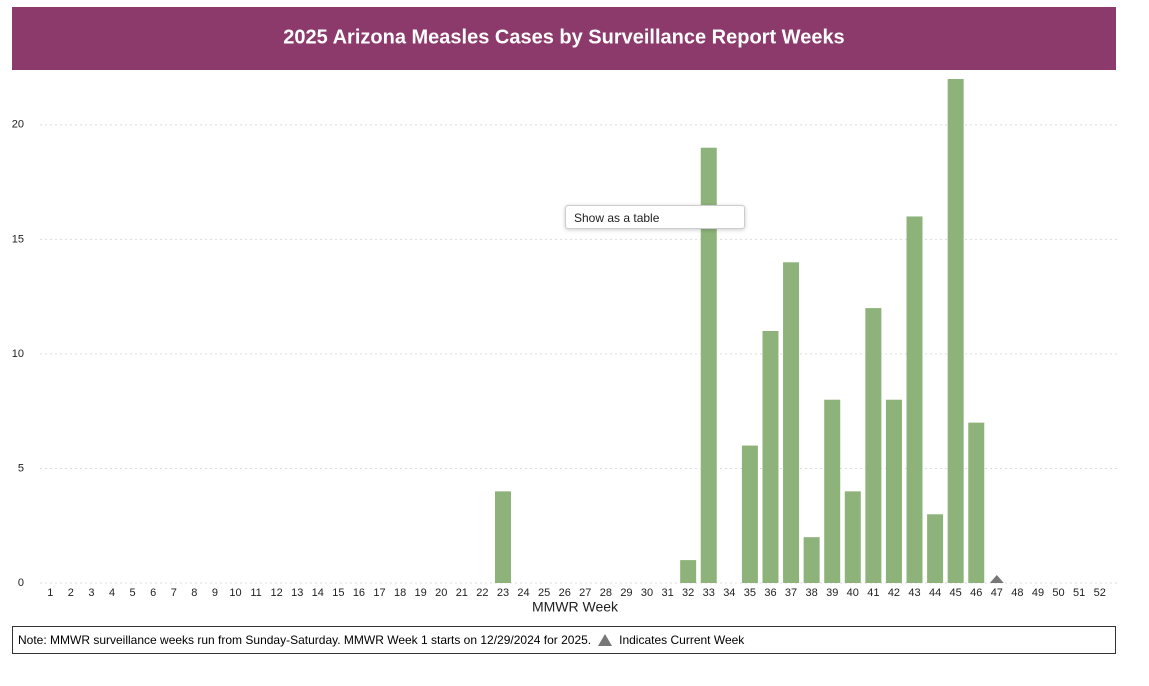 The height and width of the screenshot is (686, 1149). I want to click on x-tick-label: 8, so click(194, 593).